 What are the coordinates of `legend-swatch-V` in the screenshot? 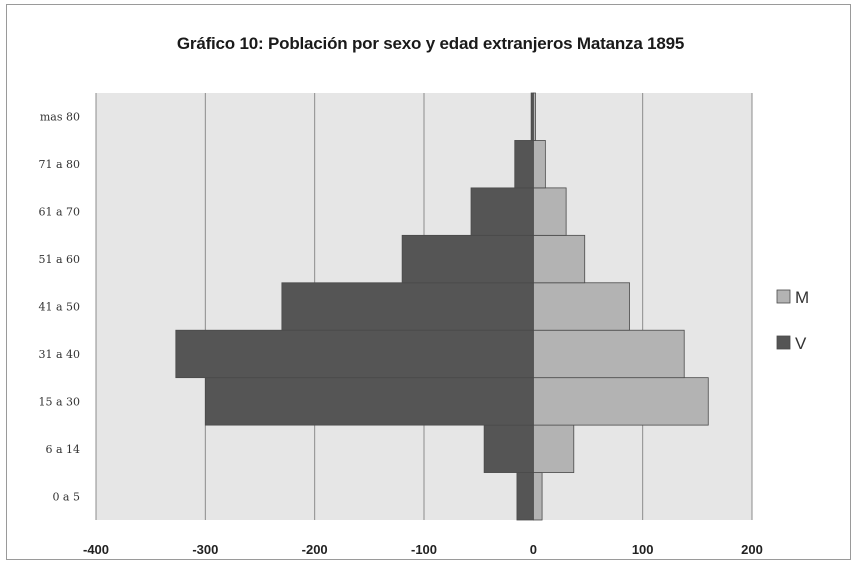 It's located at (783, 342).